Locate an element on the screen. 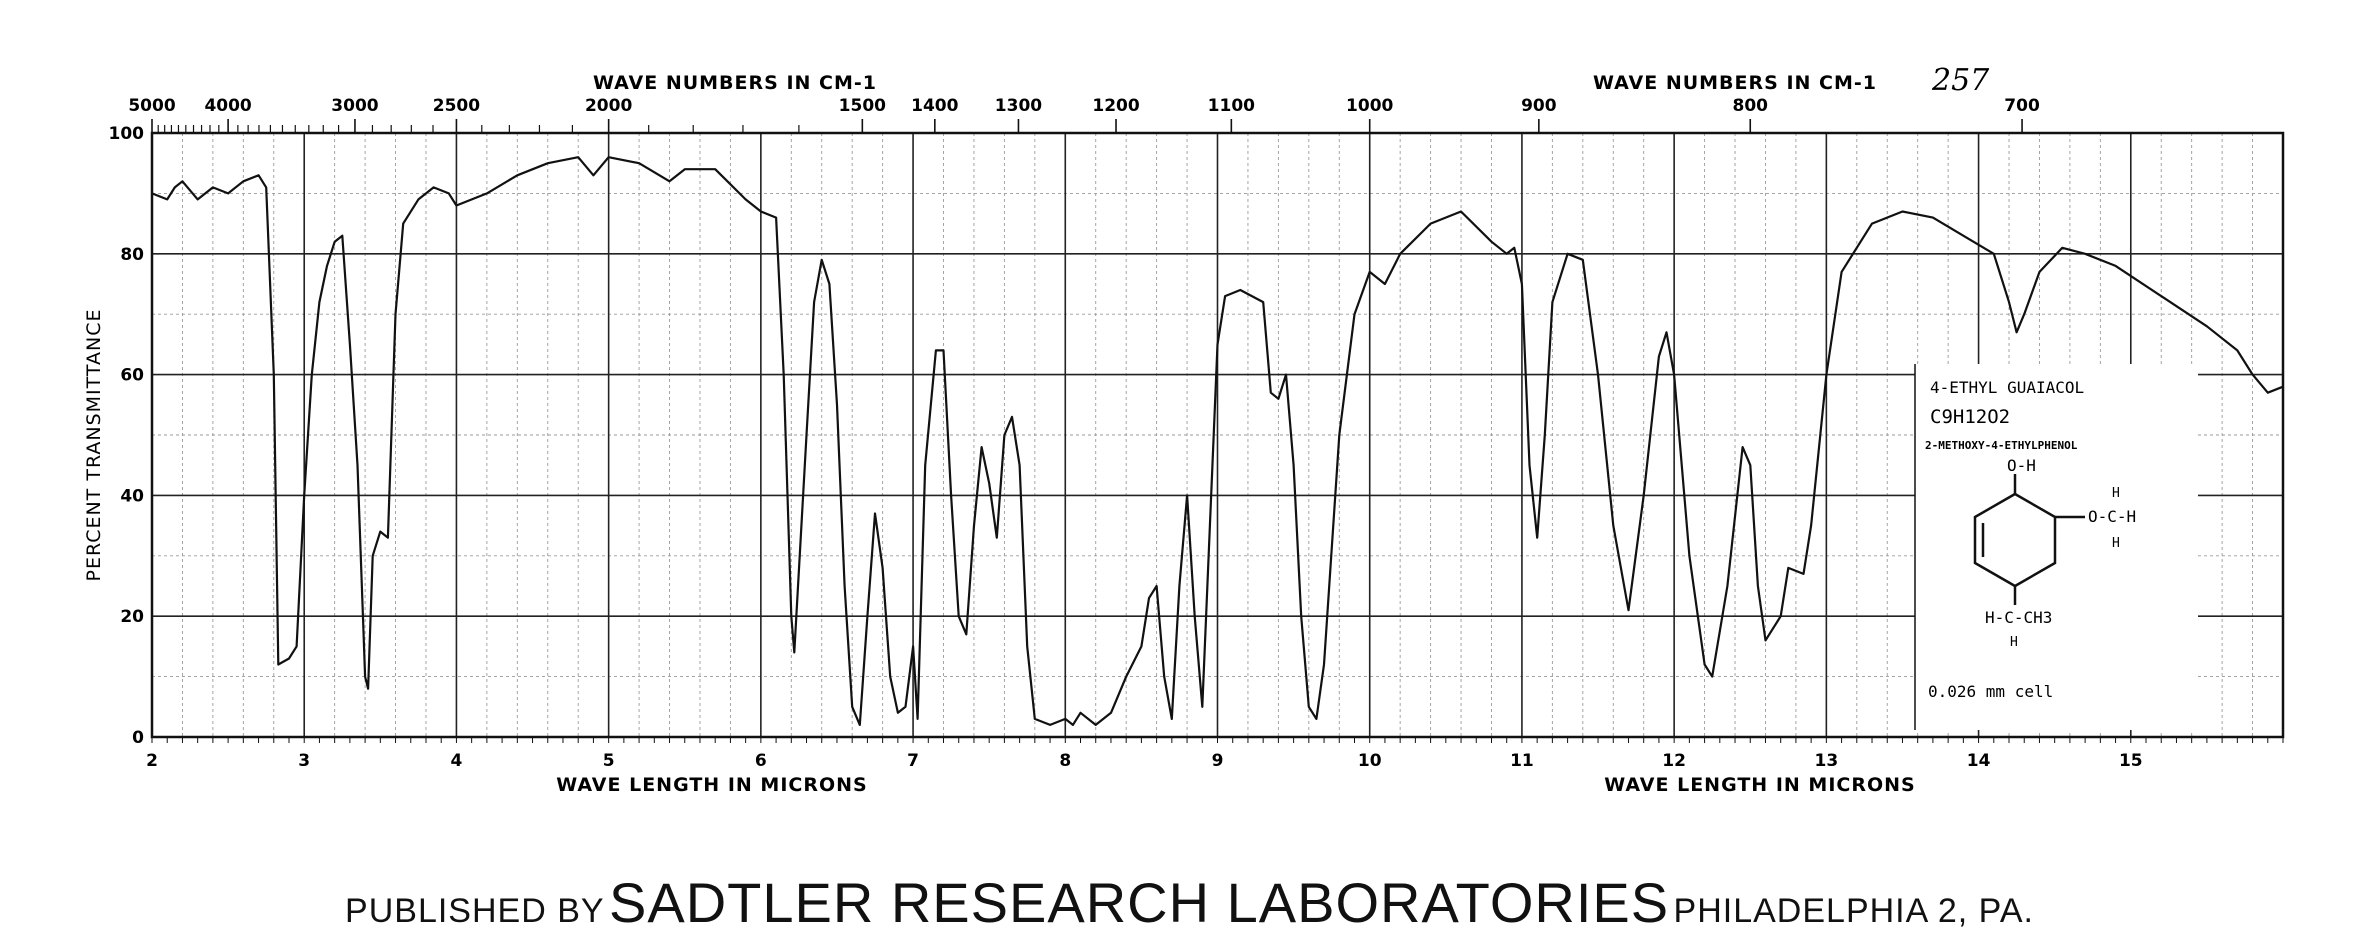 The height and width of the screenshot is (941, 2379). x-tick-label: 4 is located at coordinates (457, 761).